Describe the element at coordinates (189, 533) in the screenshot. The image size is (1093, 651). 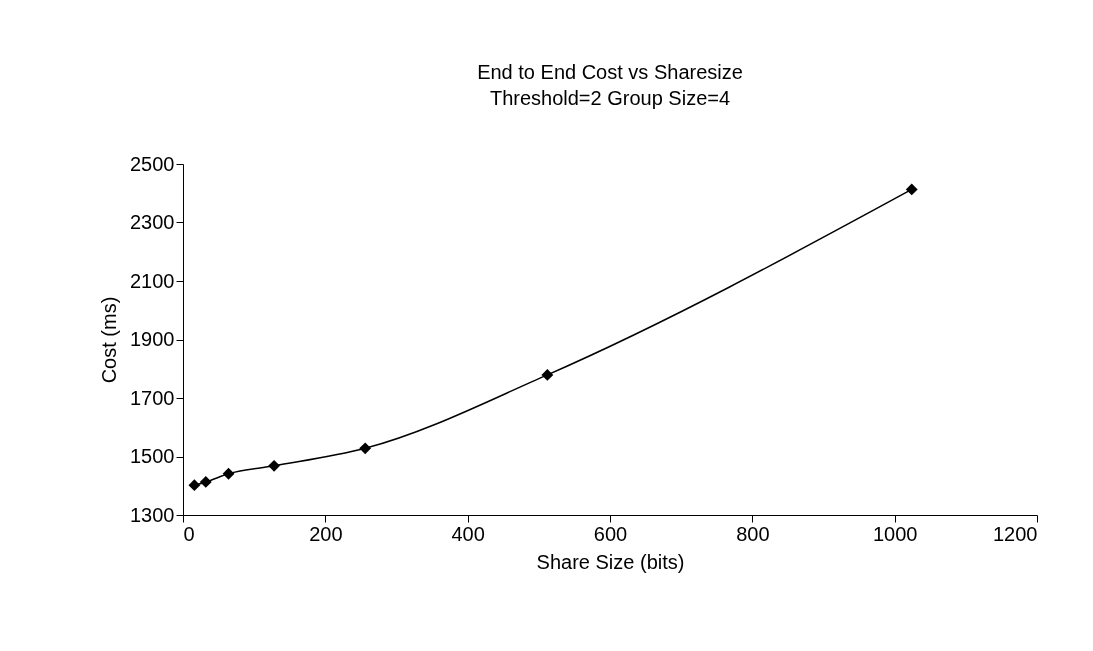
I see `x-tick-label: 0` at that location.